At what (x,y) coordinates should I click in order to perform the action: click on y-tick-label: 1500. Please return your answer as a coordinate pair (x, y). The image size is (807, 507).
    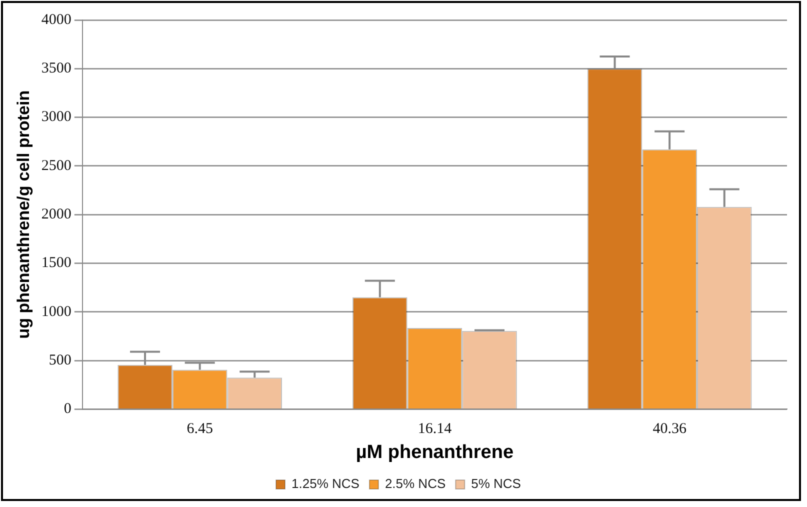
    Looking at the image, I should click on (56, 263).